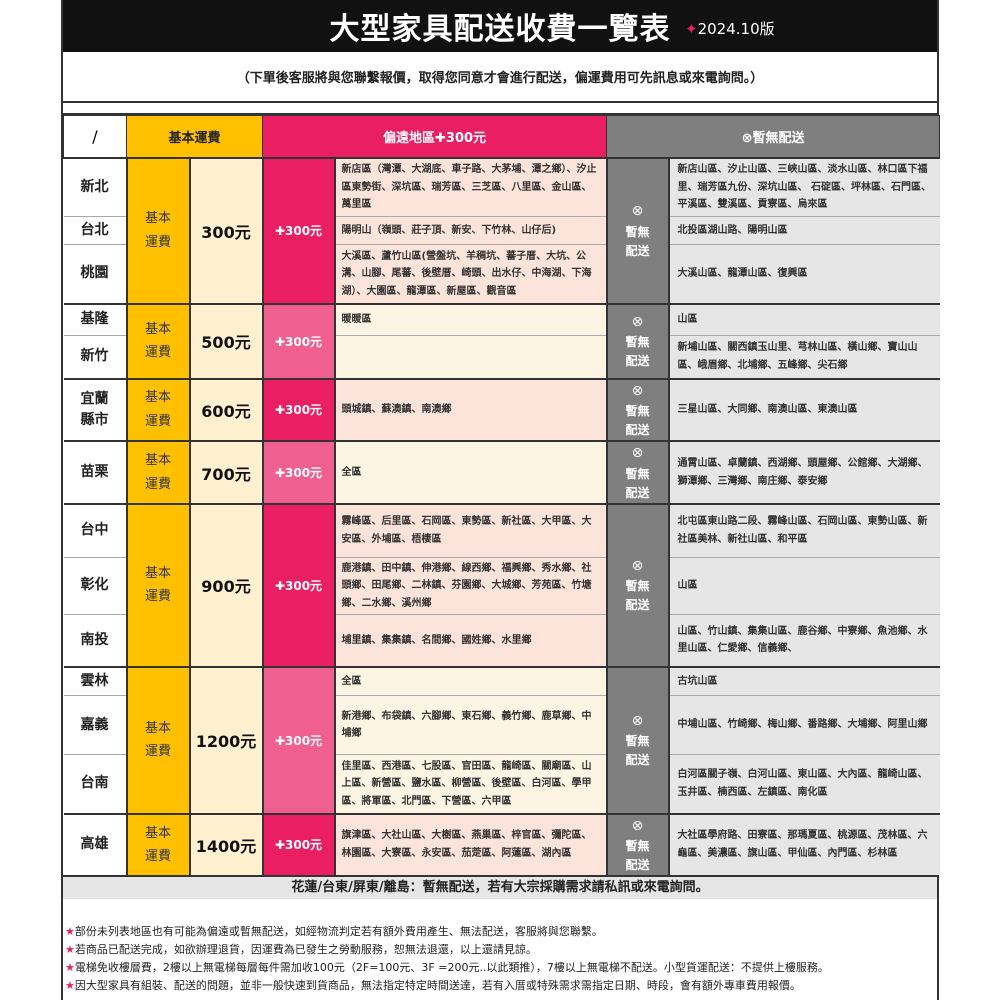  I want to click on table-row: 台北 陽明山（嶺頭、莊子頂、新安、下竹林、山仔后) 北投區湖山路、陽明山區, so click(501, 230).